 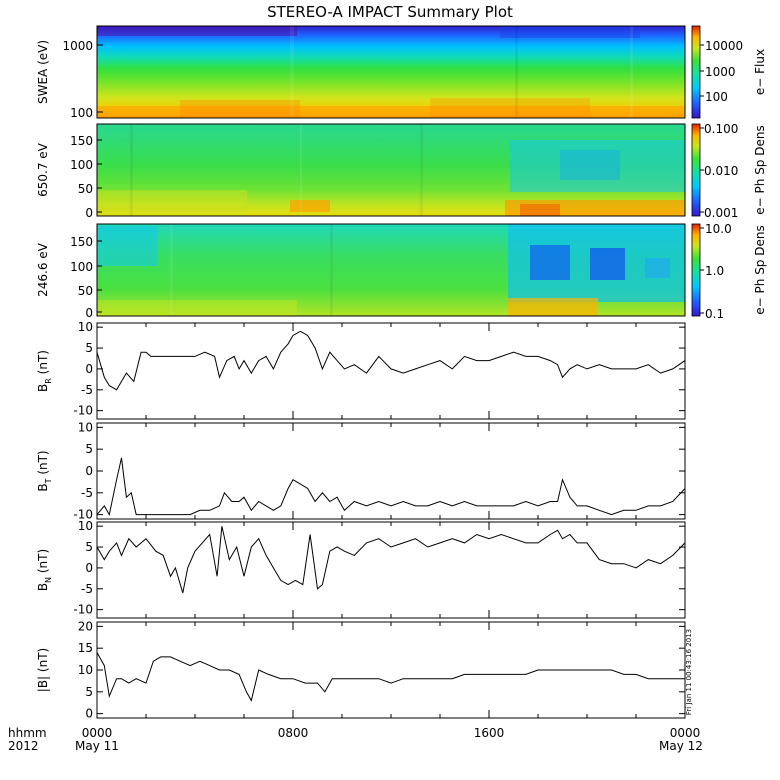 I want to click on x-tick-label: 0800, so click(x=293, y=733).